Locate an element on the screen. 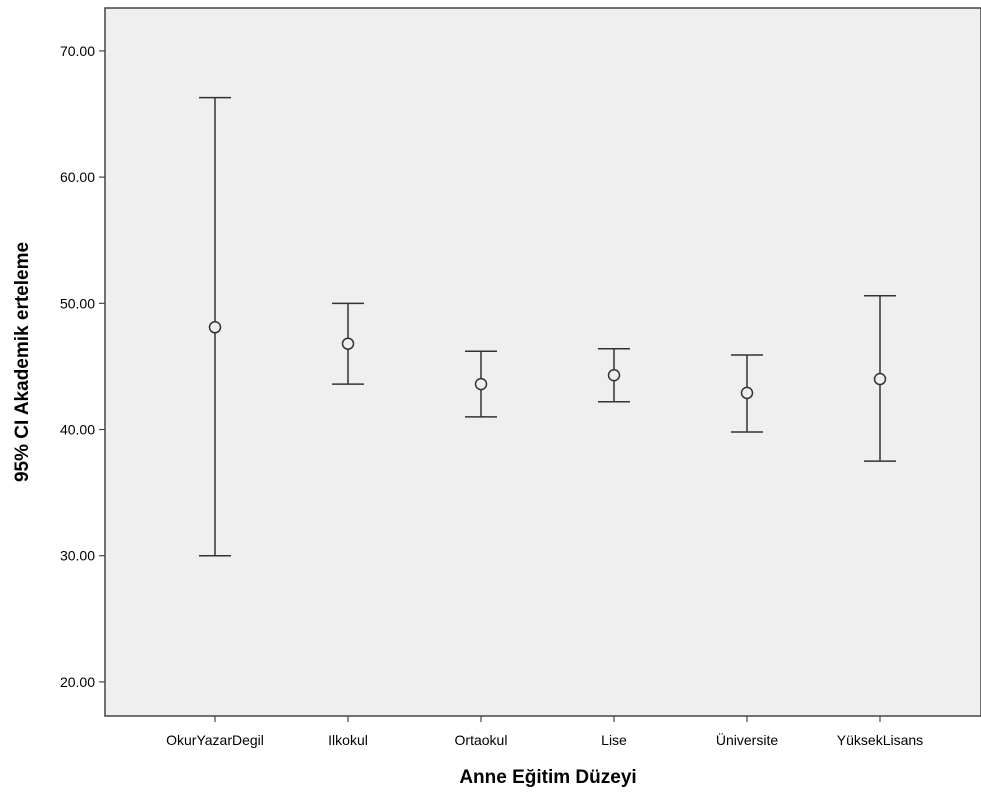 This screenshot has height=793, width=981. y-tick-label: 70.00 is located at coordinates (77, 51).